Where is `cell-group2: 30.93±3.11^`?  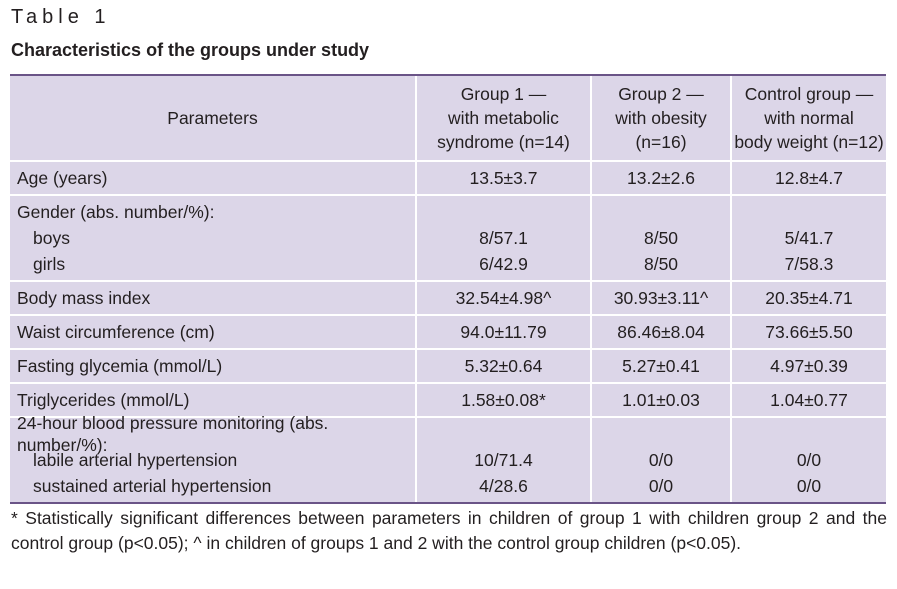 cell-group2: 30.93±3.11^ is located at coordinates (660, 298).